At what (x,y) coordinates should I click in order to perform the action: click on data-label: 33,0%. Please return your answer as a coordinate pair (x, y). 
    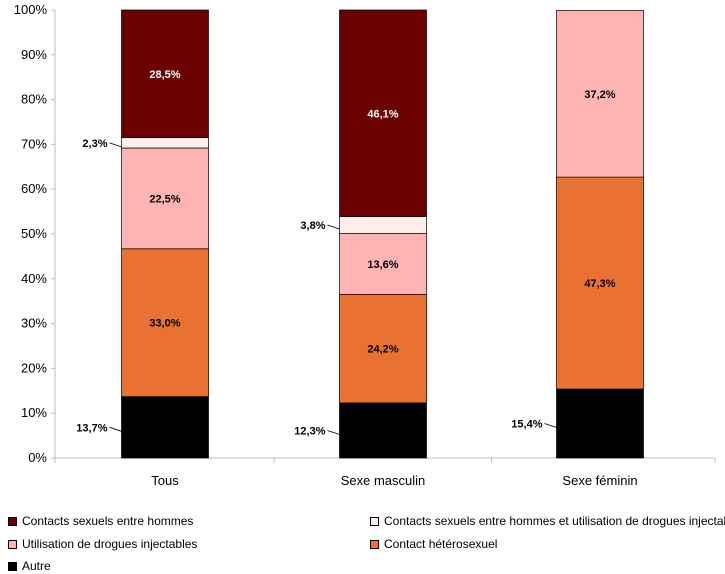
    Looking at the image, I should click on (164, 324).